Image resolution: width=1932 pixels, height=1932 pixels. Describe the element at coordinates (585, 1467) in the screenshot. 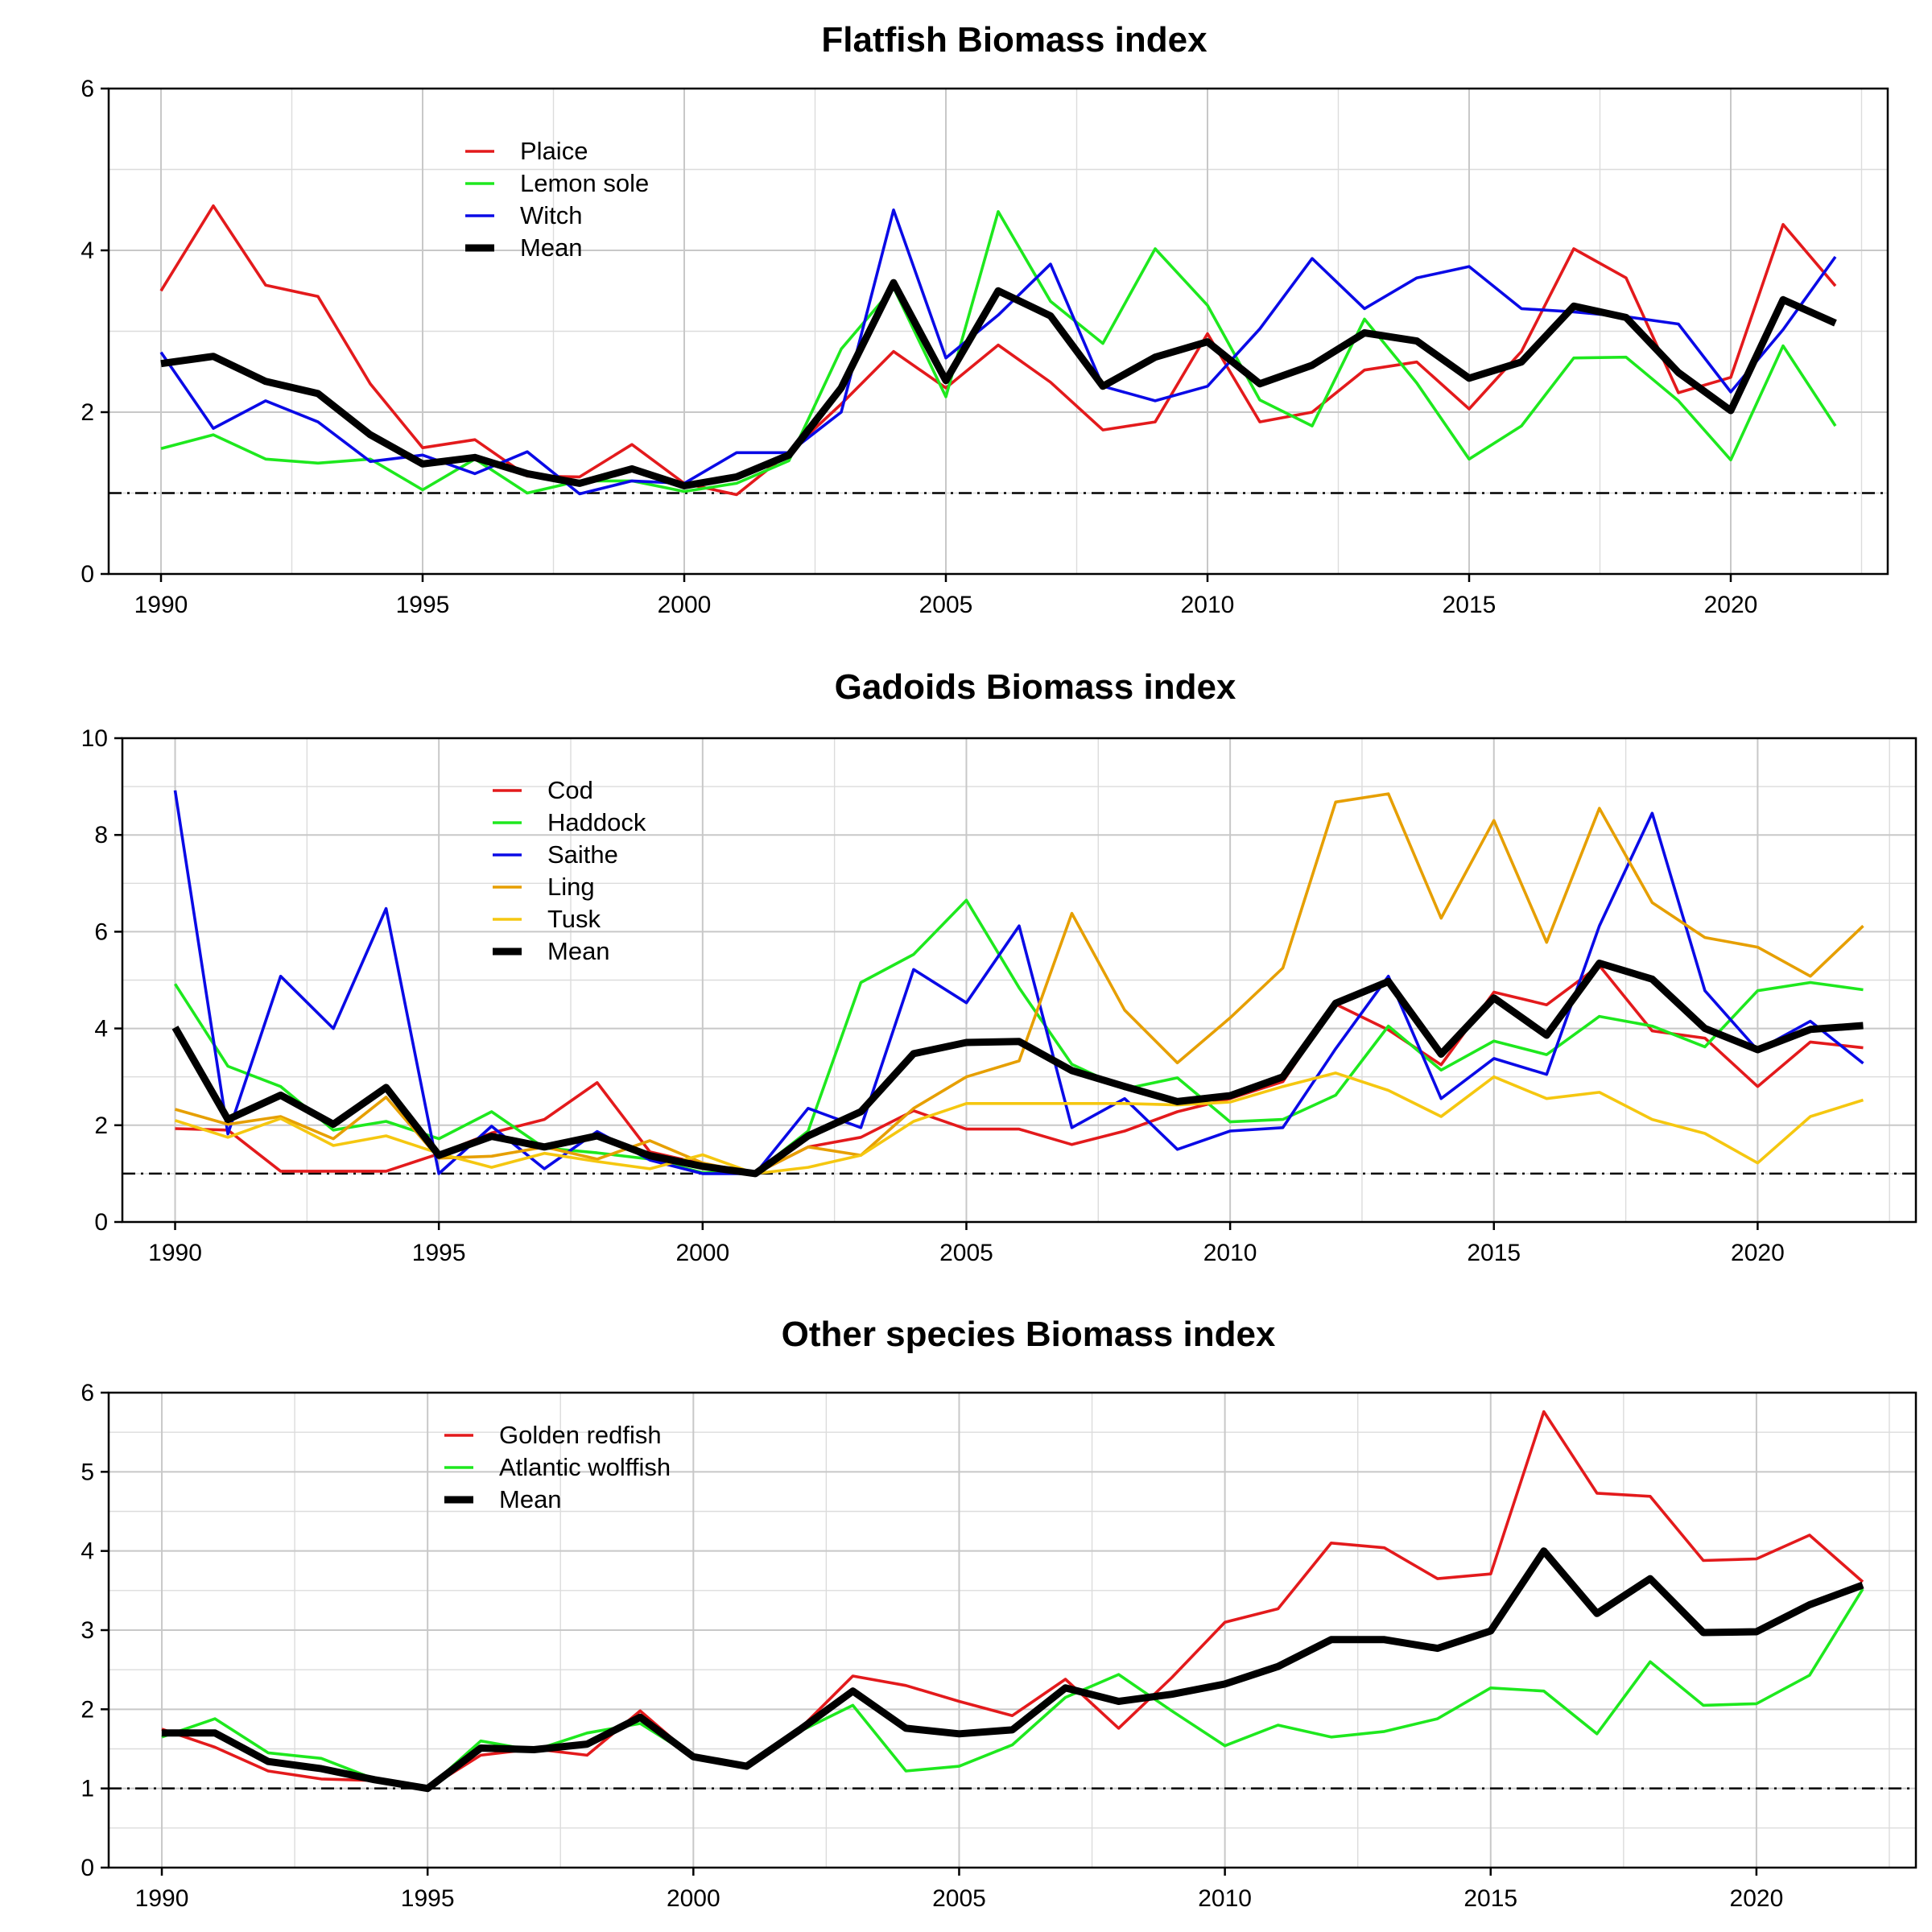

I see `legend-label: Atlantic wolffish` at that location.